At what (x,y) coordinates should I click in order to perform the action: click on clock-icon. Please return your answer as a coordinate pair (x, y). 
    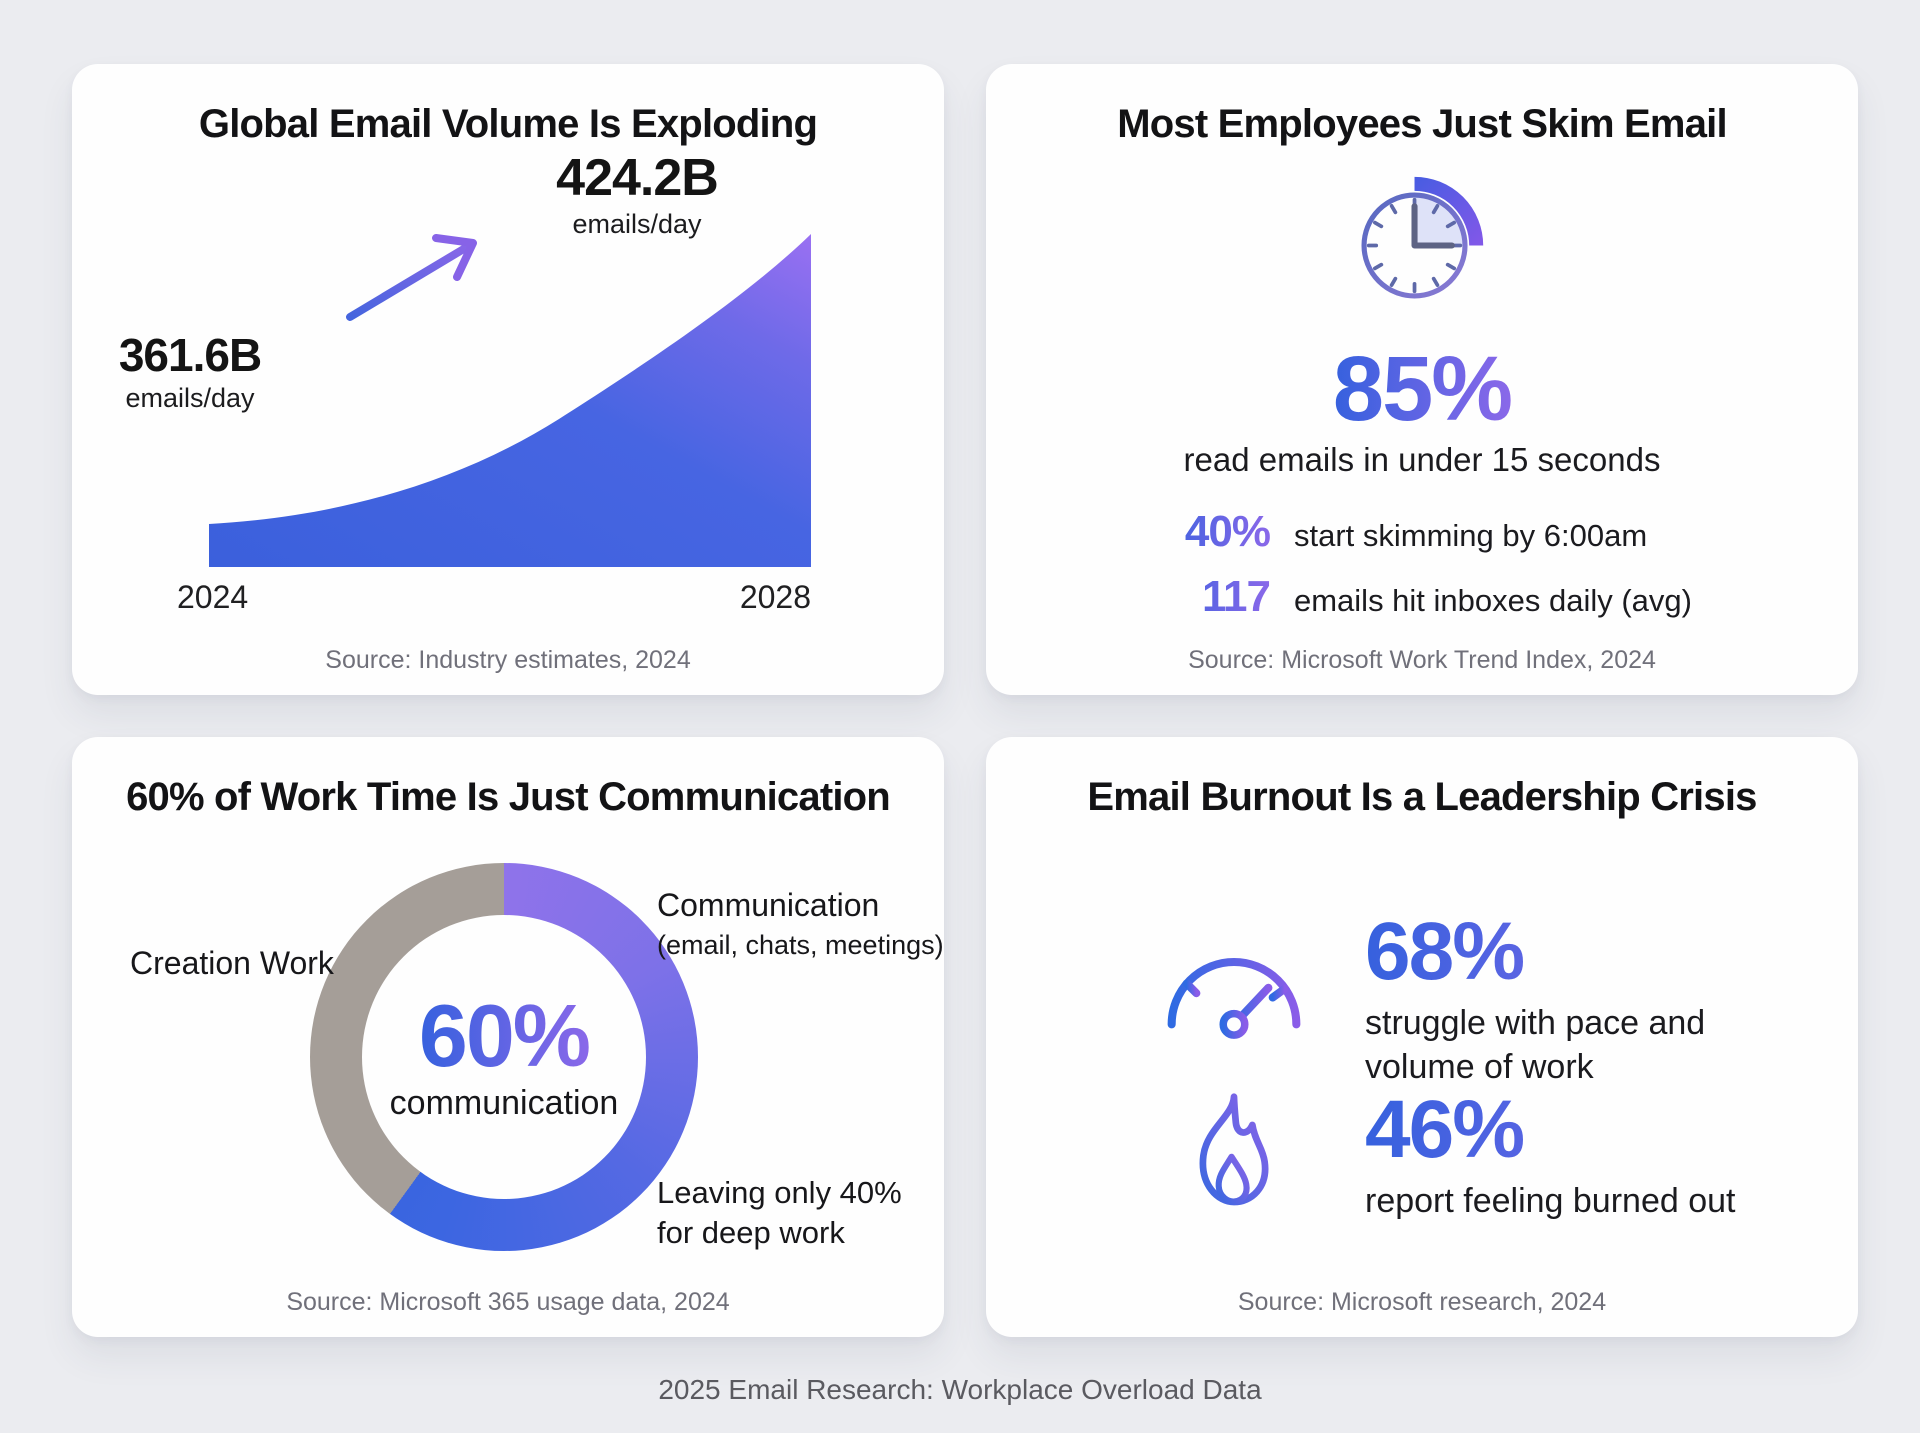
    Looking at the image, I should click on (1422, 248).